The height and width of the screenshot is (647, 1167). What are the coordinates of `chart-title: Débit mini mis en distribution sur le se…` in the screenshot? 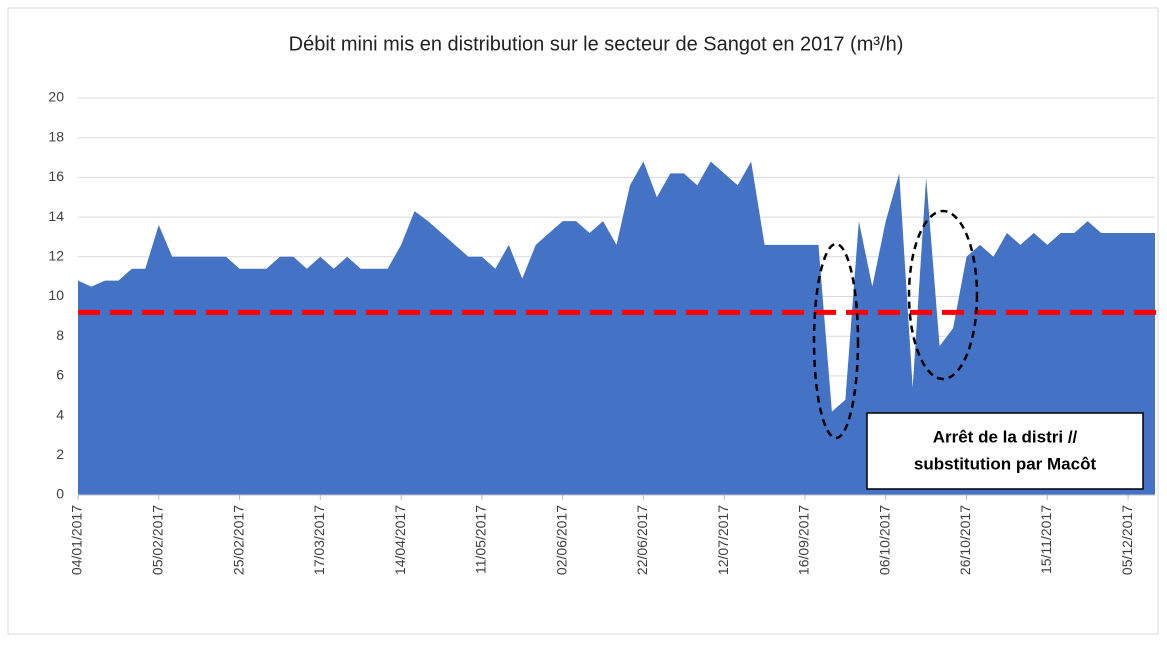 It's located at (596, 44).